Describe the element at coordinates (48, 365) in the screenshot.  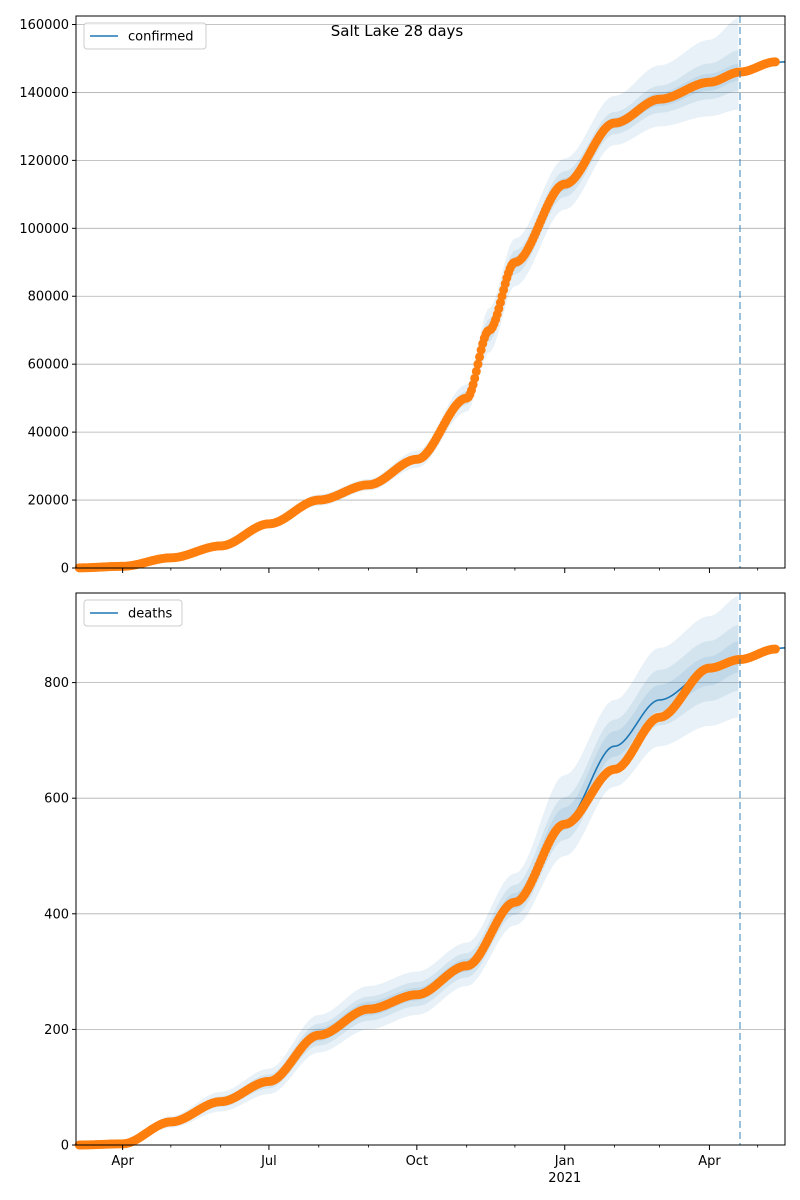
I see `y-tick-label: 60000` at that location.